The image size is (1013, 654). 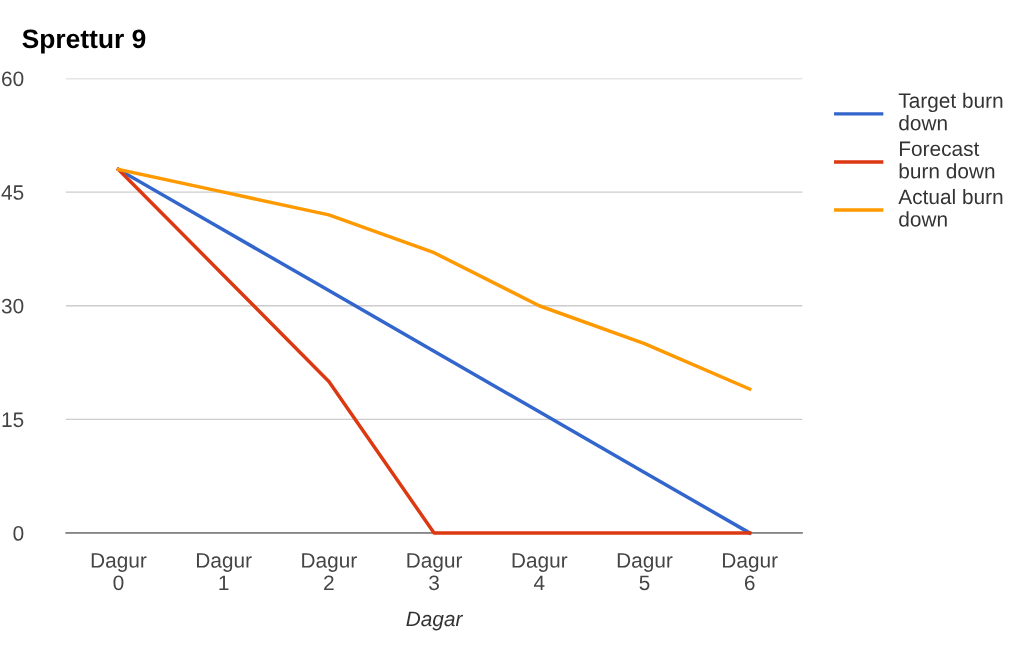 I want to click on legend-label: Target burn down, so click(x=950, y=111).